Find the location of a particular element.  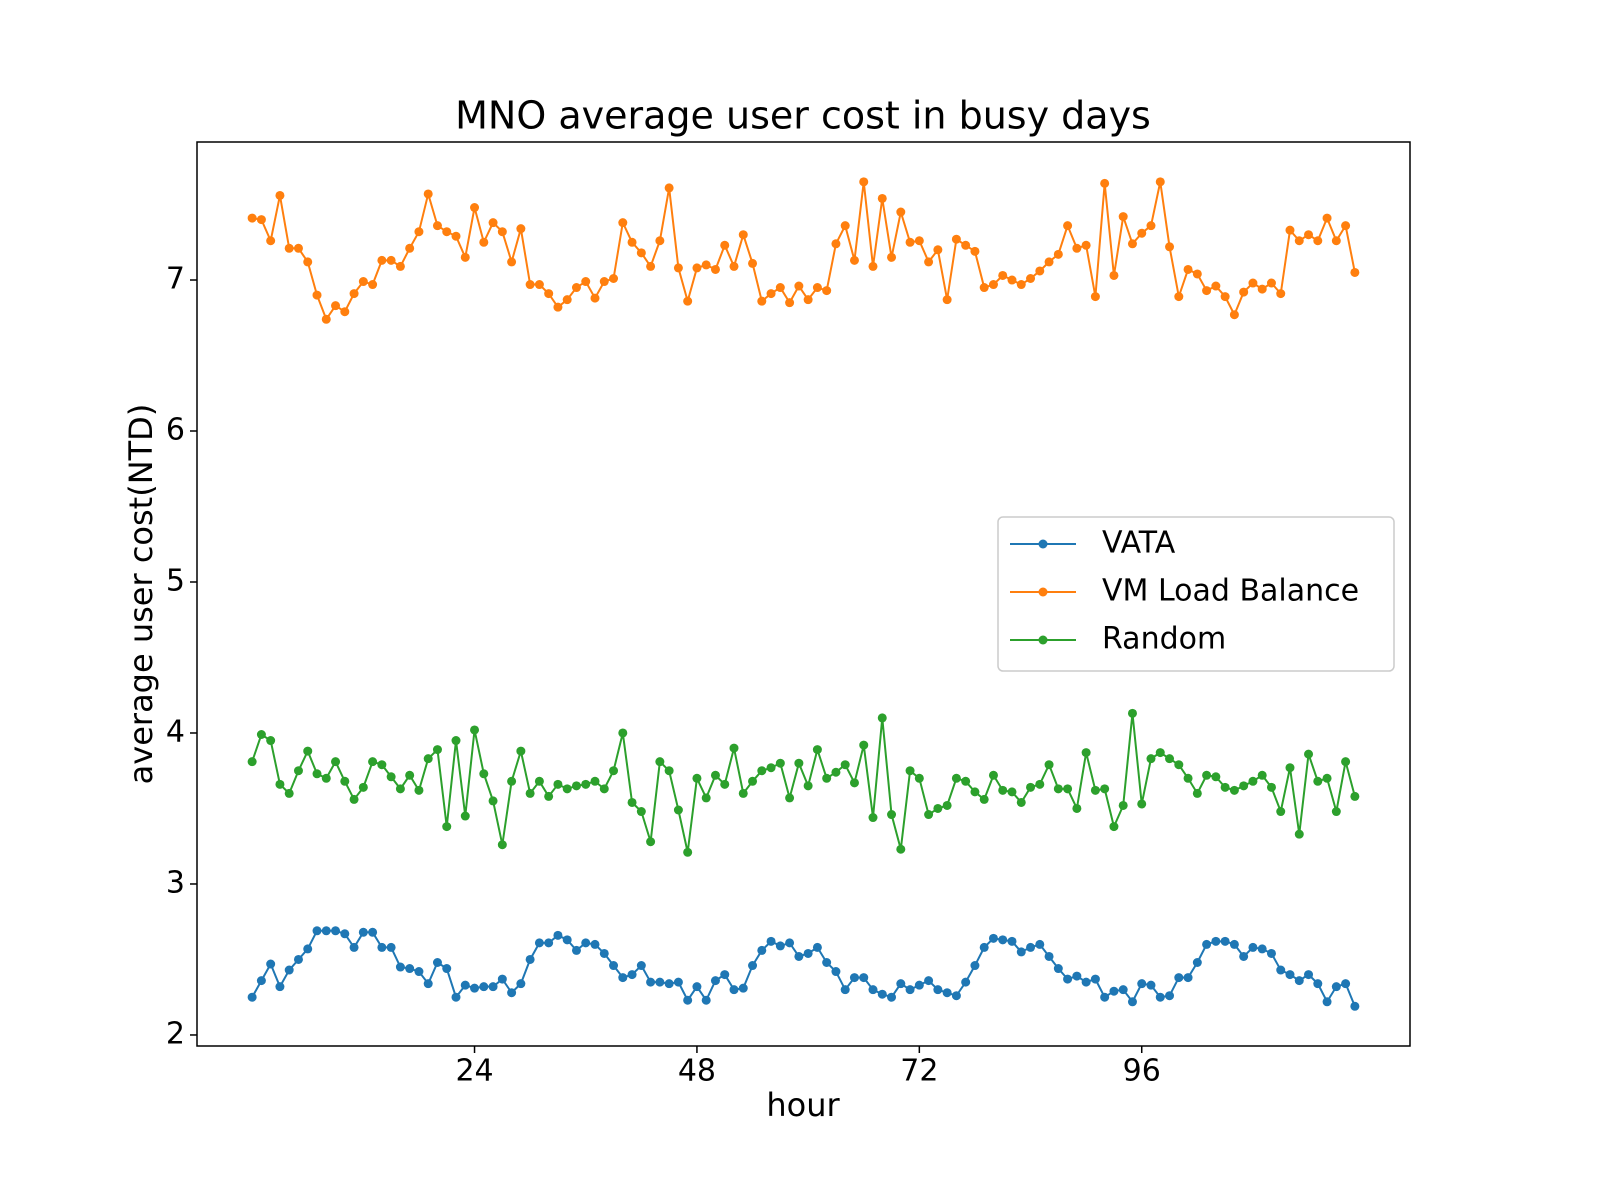

y-tick-label: 3 is located at coordinates (175, 882).